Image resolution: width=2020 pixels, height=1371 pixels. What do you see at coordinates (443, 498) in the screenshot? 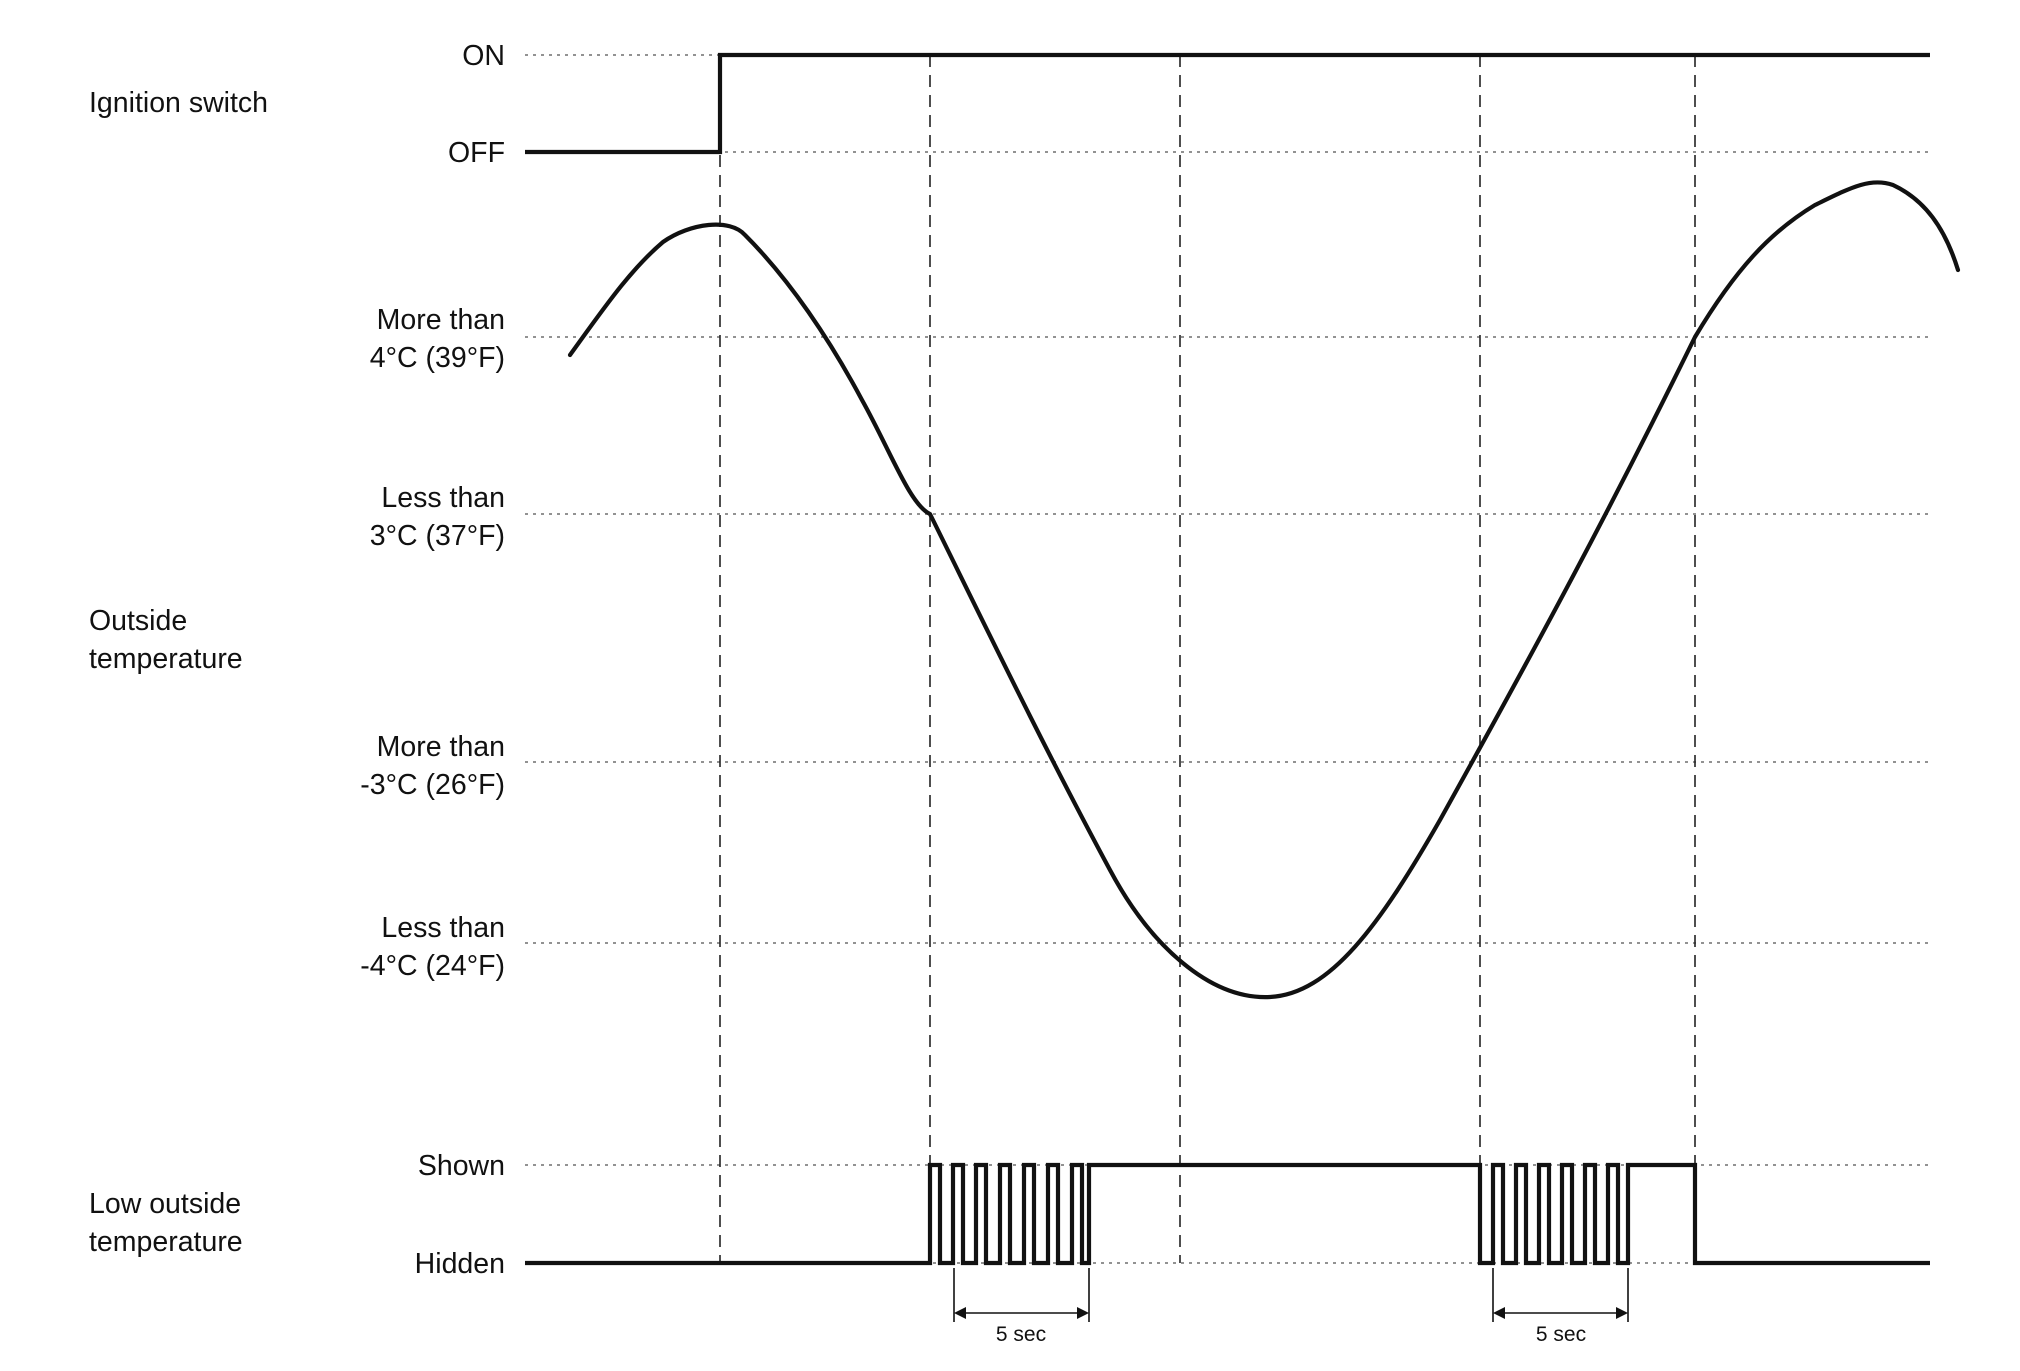
I see `threshold-label-3c-line-1: Less than` at bounding box center [443, 498].